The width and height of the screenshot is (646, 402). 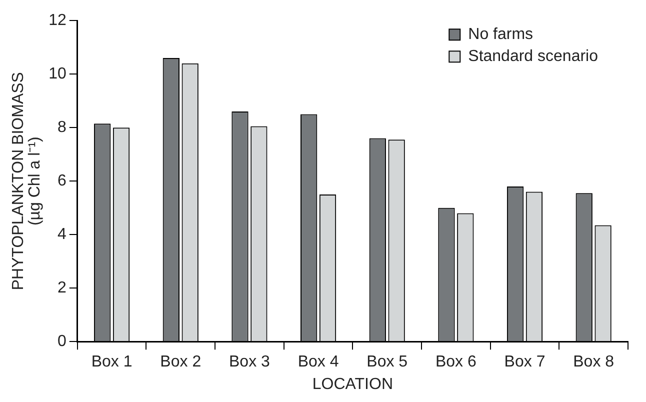 What do you see at coordinates (61, 341) in the screenshot?
I see `y-tick-label: 0` at bounding box center [61, 341].